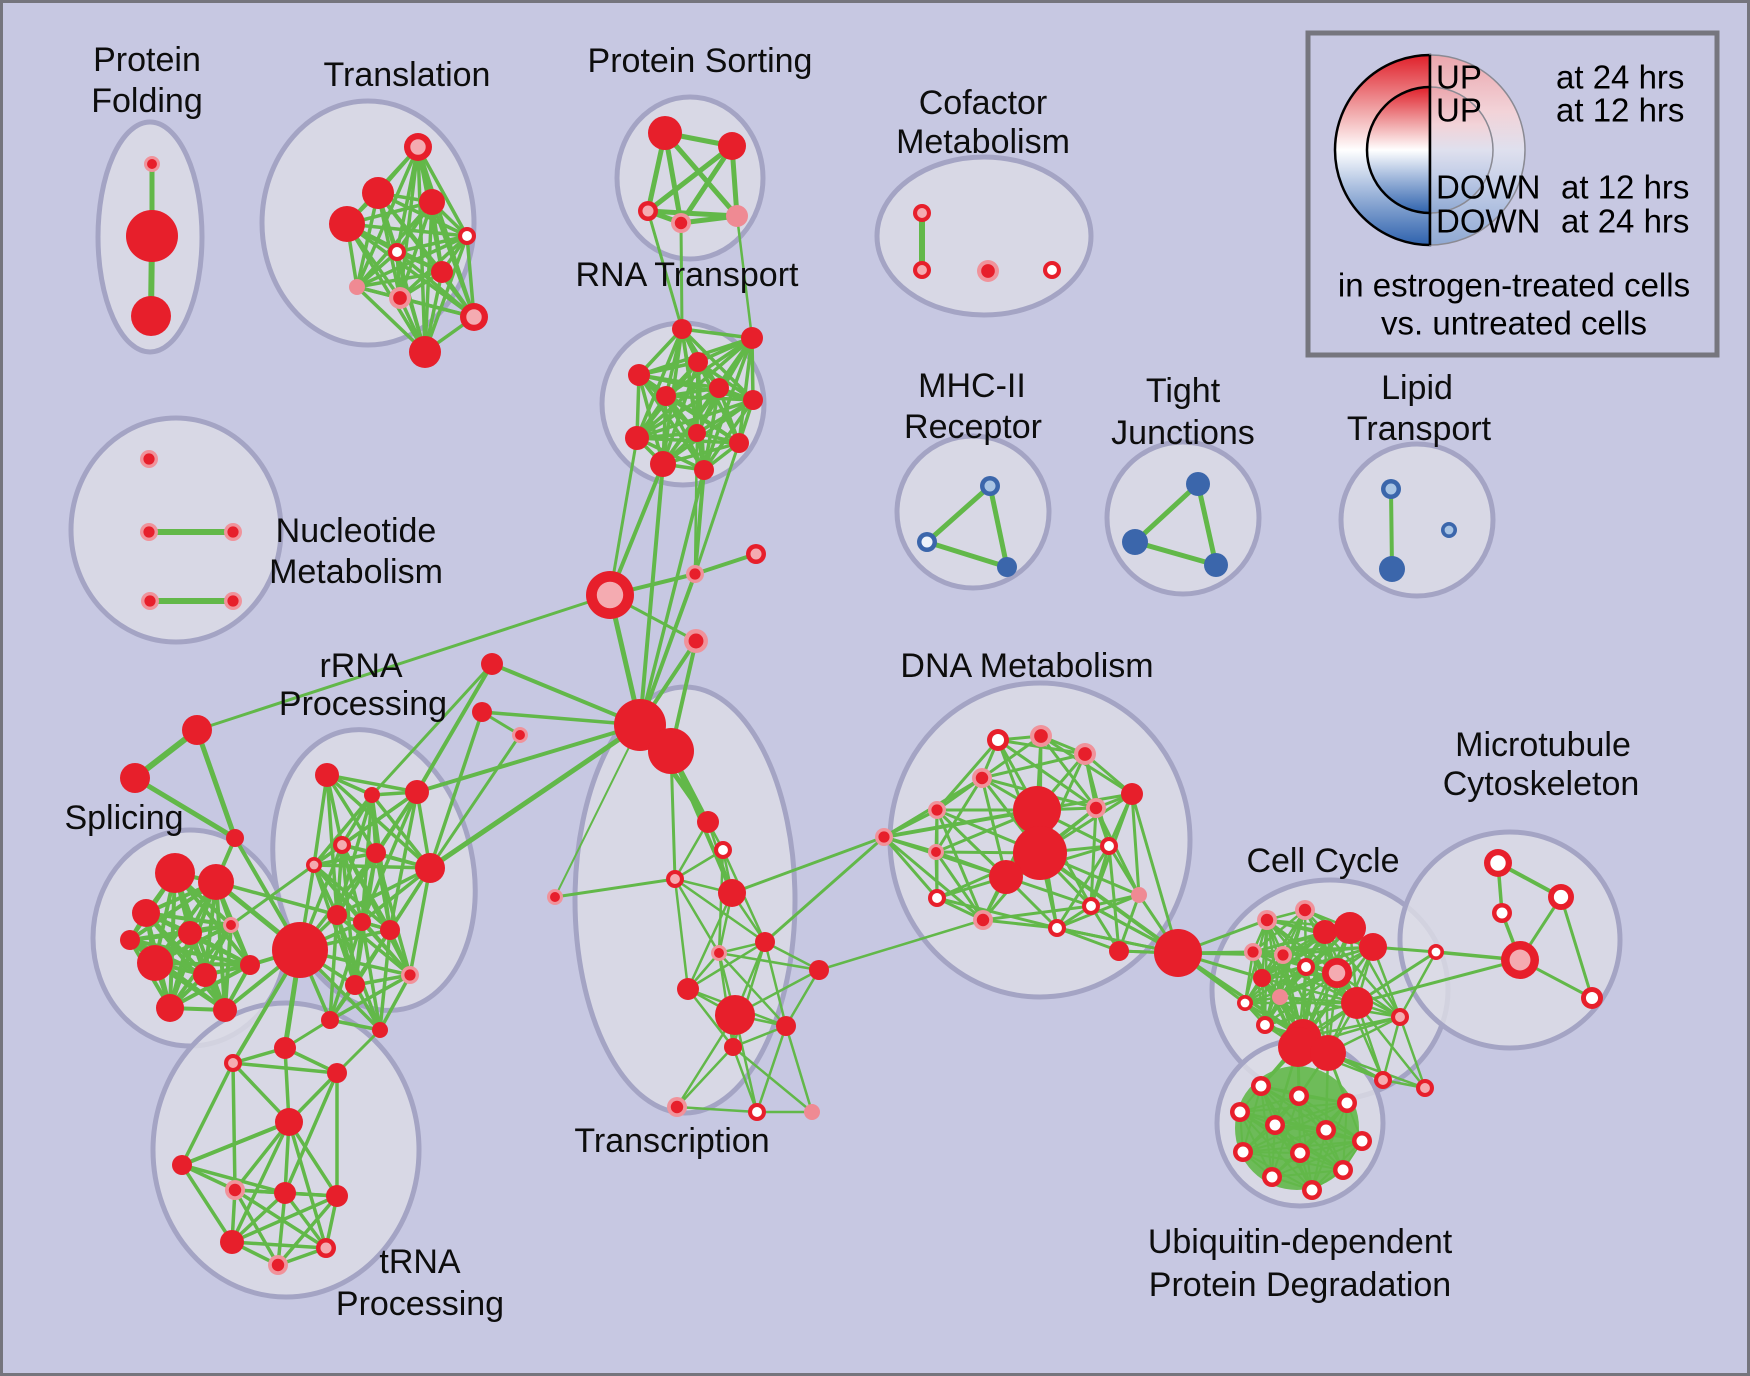  I want to click on cluster-label: Cell Cycle, so click(1322, 861).